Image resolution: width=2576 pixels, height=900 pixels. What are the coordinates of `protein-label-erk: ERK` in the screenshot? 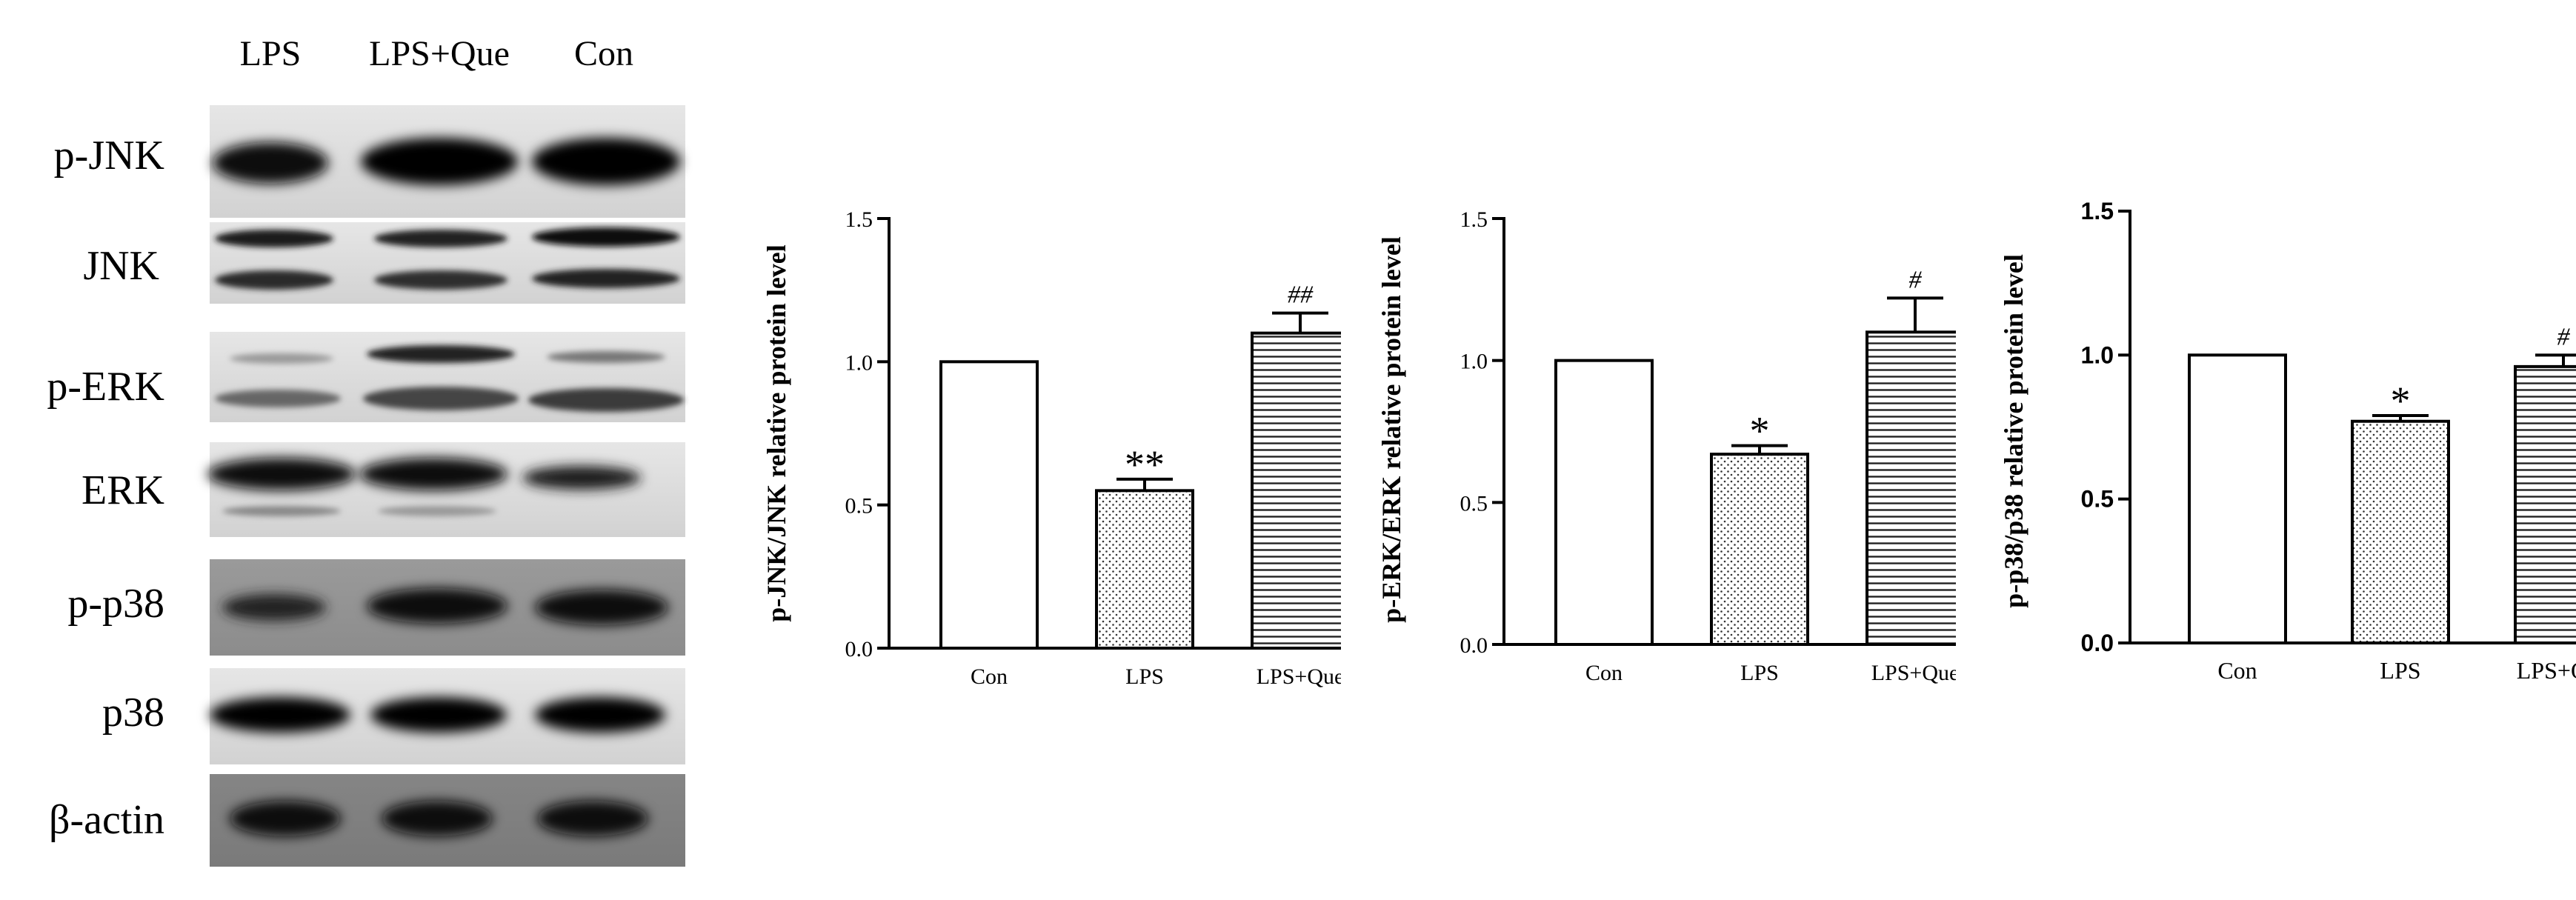 It's located at (122, 490).